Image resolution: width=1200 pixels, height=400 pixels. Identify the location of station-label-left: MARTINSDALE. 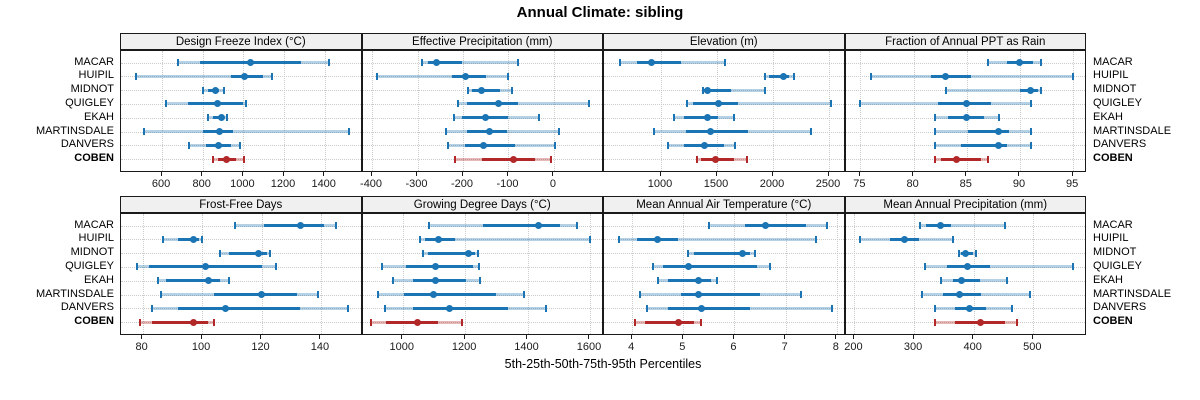
(74, 293).